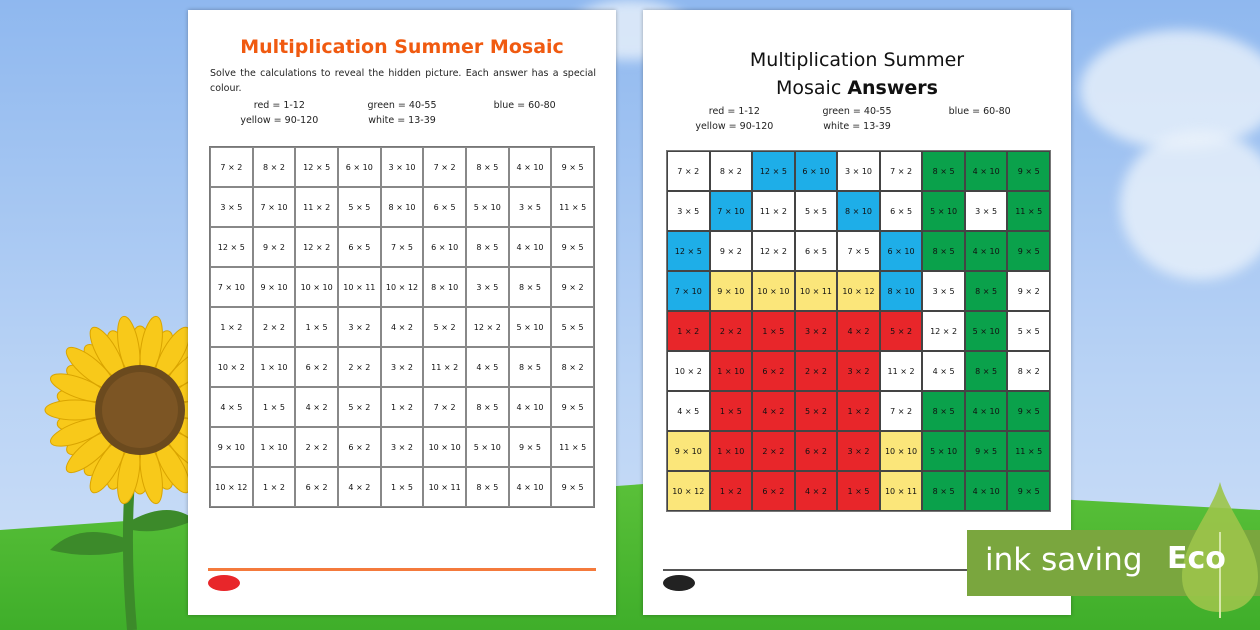 This screenshot has height=630, width=1260. Describe the element at coordinates (857, 570) in the screenshot. I see `footer-divider` at that location.